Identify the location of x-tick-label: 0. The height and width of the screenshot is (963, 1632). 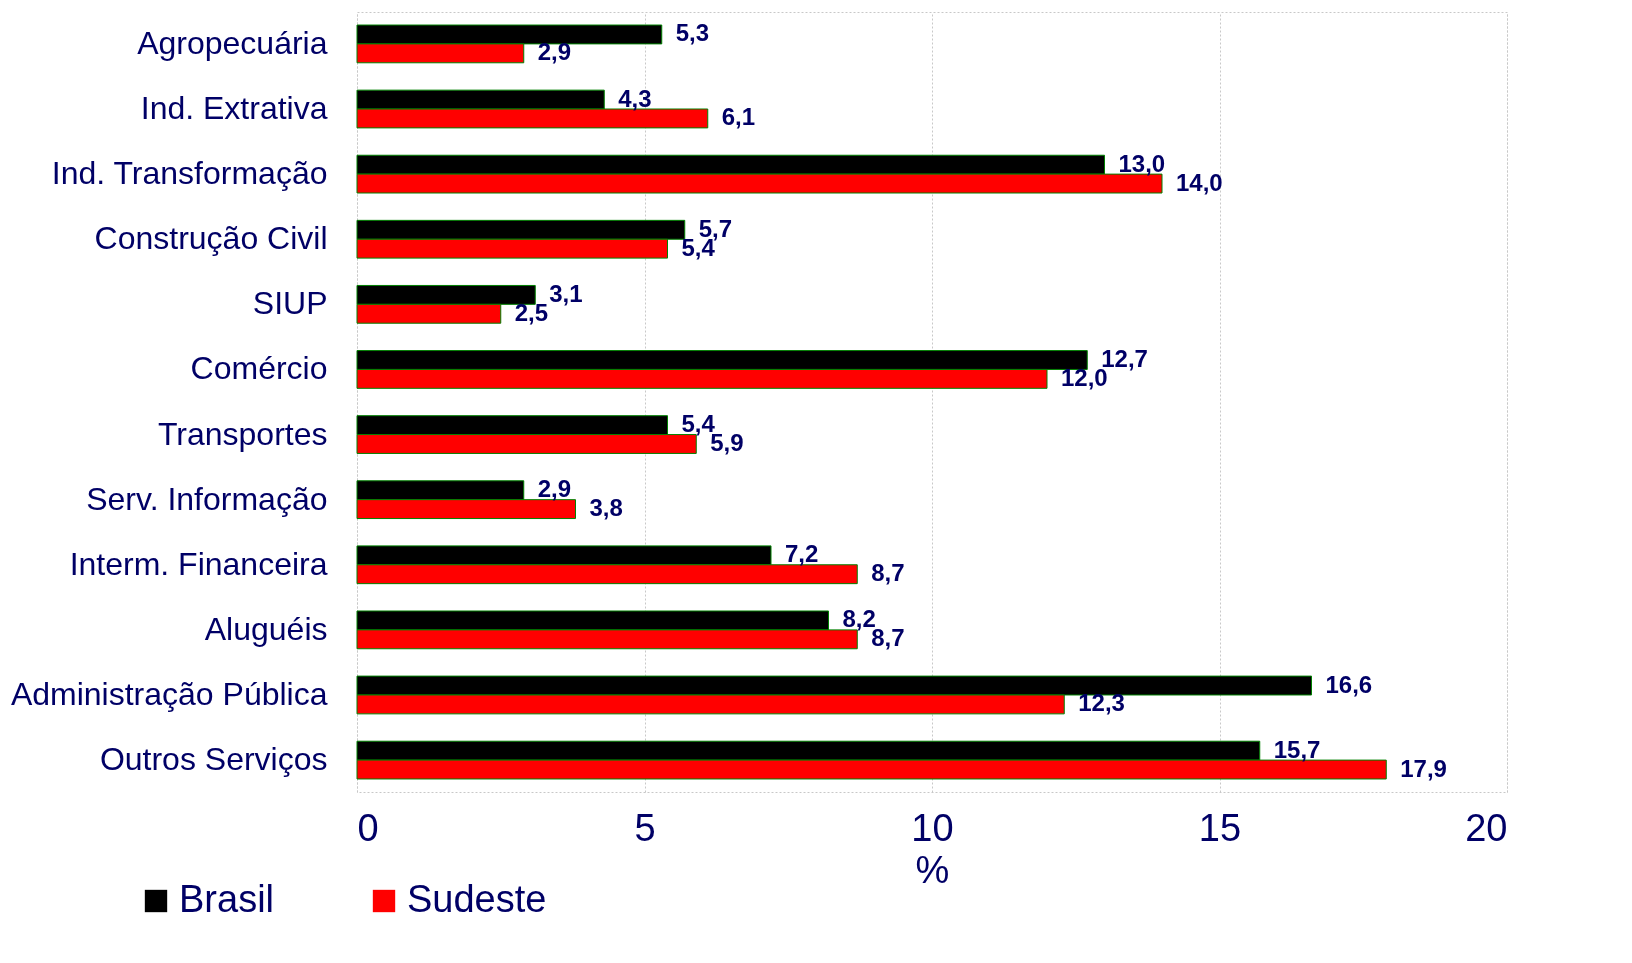
(368, 827).